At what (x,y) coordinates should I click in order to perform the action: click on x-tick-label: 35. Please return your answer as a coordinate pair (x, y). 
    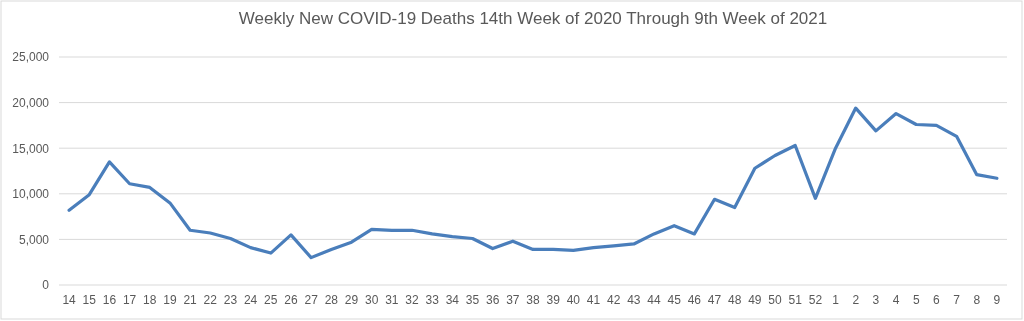
    Looking at the image, I should click on (472, 299).